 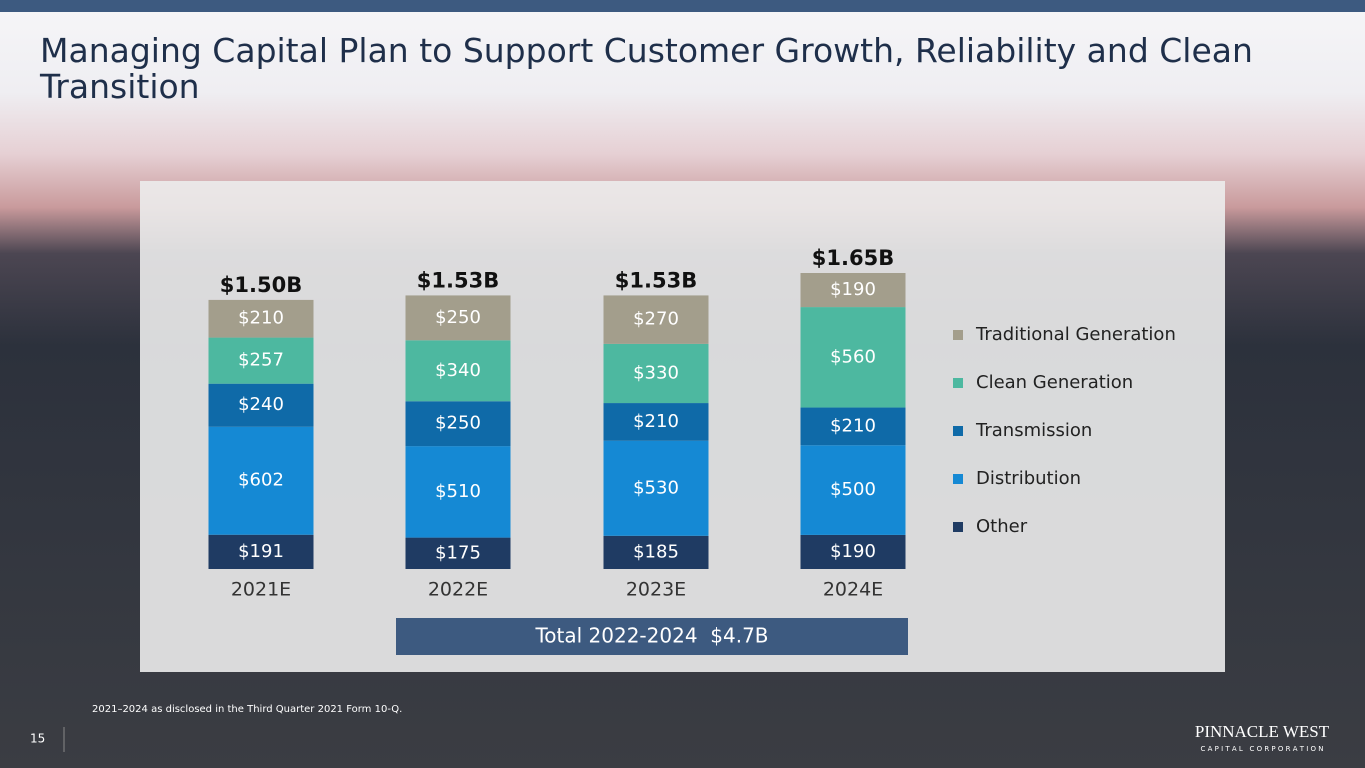 I want to click on value-label: $240, so click(x=261, y=404).